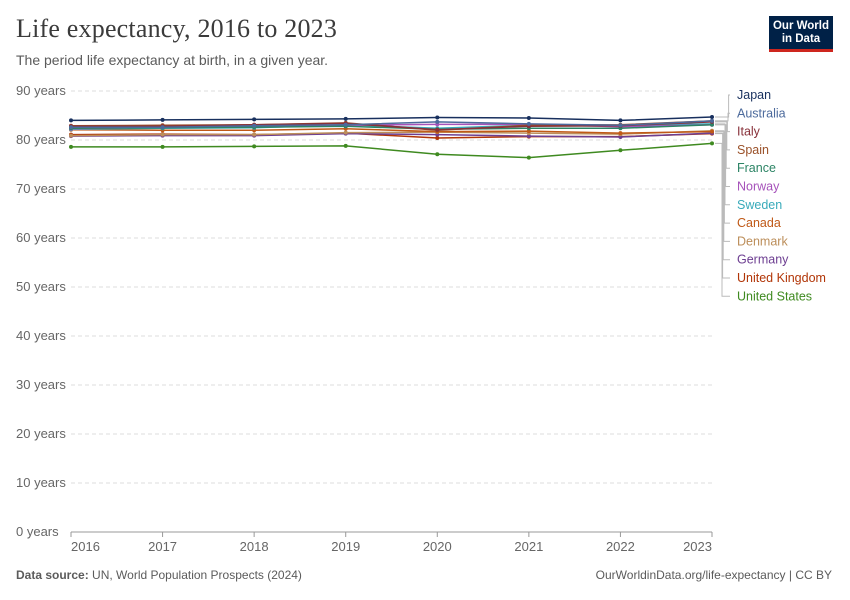  What do you see at coordinates (753, 150) in the screenshot?
I see `legend-item-spain: Spain` at bounding box center [753, 150].